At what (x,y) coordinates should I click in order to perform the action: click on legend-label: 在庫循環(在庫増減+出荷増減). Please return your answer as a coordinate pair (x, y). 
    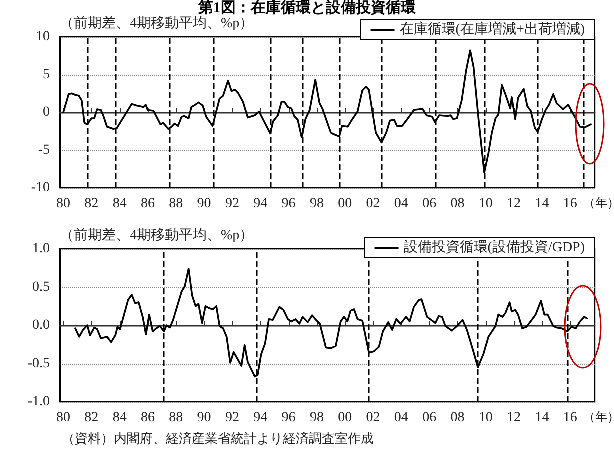
    Looking at the image, I should click on (493, 29).